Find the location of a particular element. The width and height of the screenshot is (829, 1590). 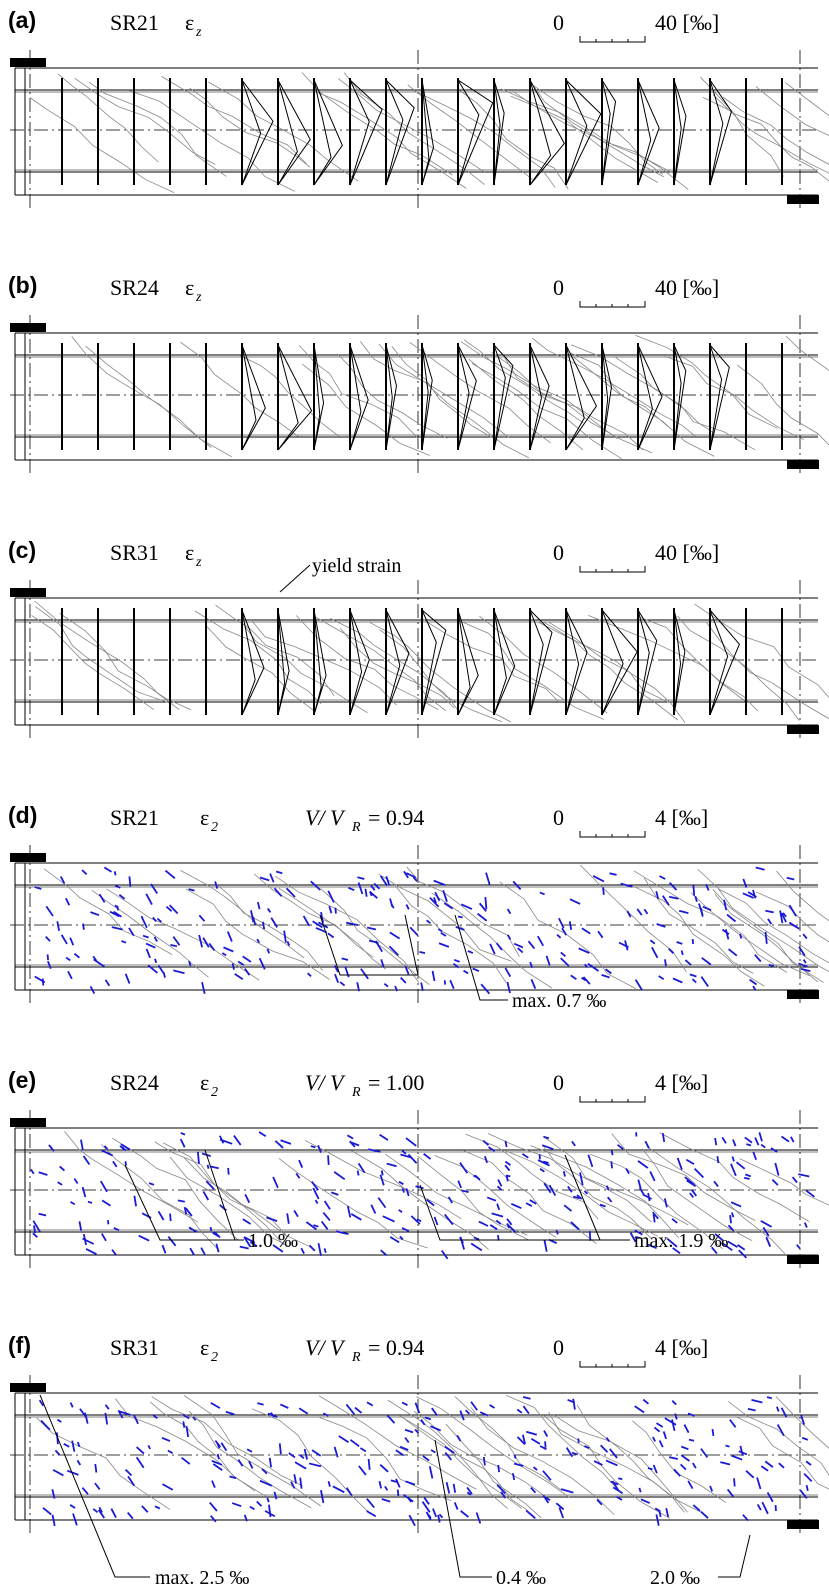

specimen: SR21 is located at coordinates (134, 22).